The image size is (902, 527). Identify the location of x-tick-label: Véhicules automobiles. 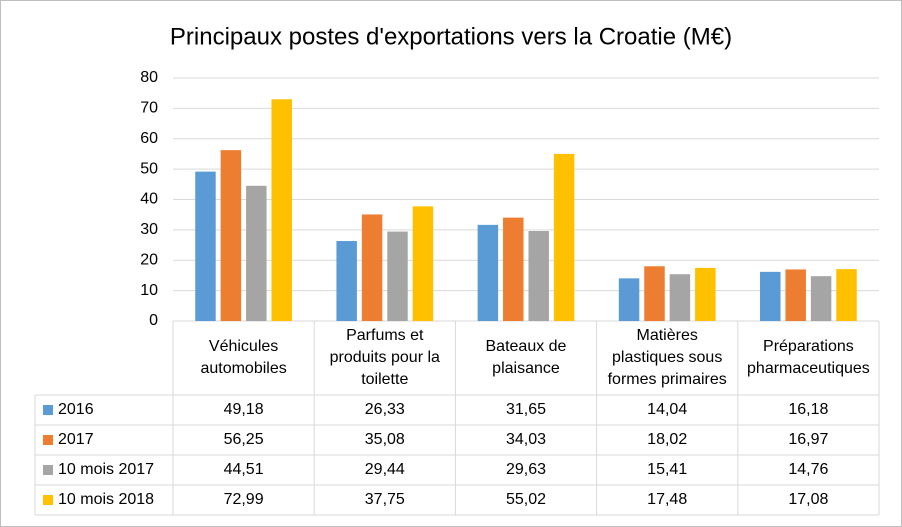
(243, 357).